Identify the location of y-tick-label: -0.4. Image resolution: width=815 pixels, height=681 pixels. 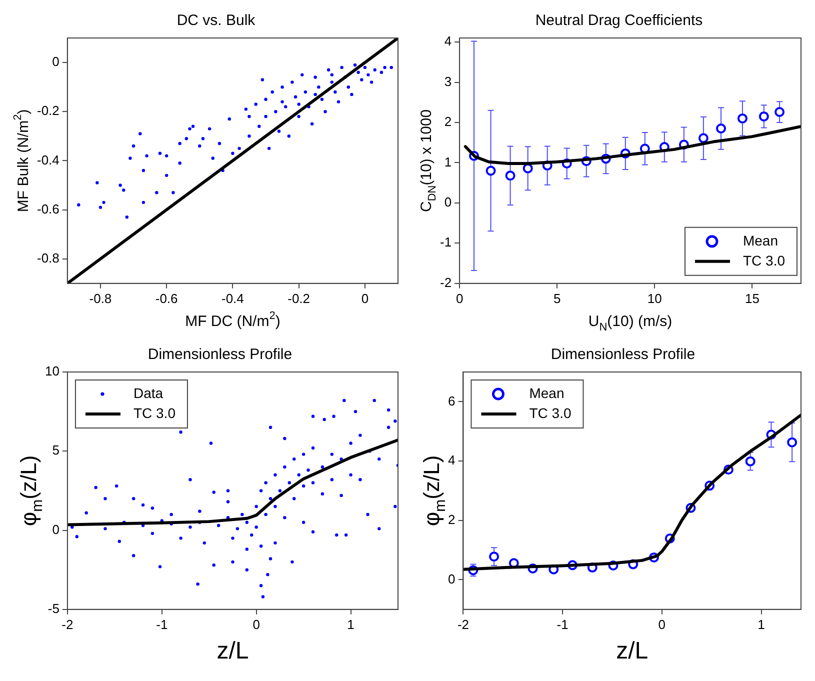
(48, 160).